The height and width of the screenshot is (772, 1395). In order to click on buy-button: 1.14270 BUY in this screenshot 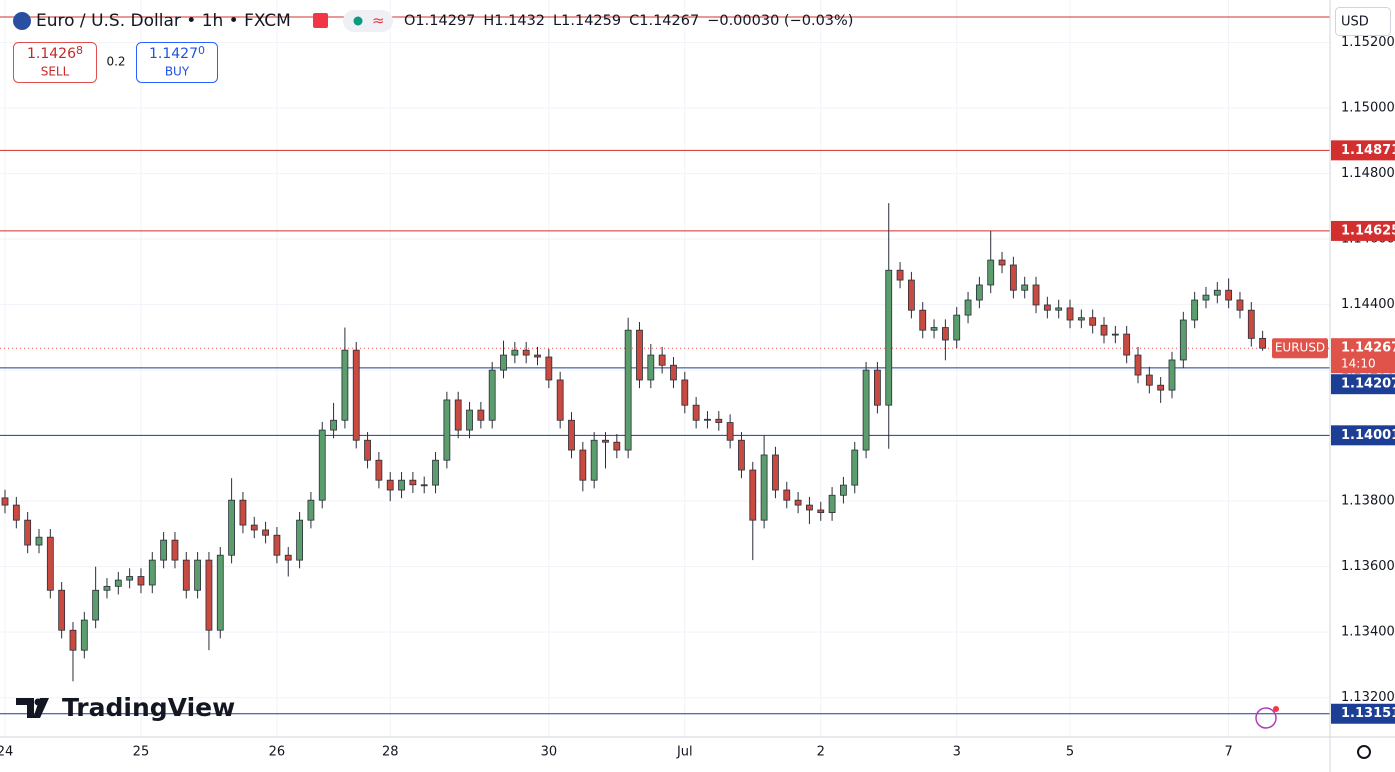, I will do `click(177, 62)`.